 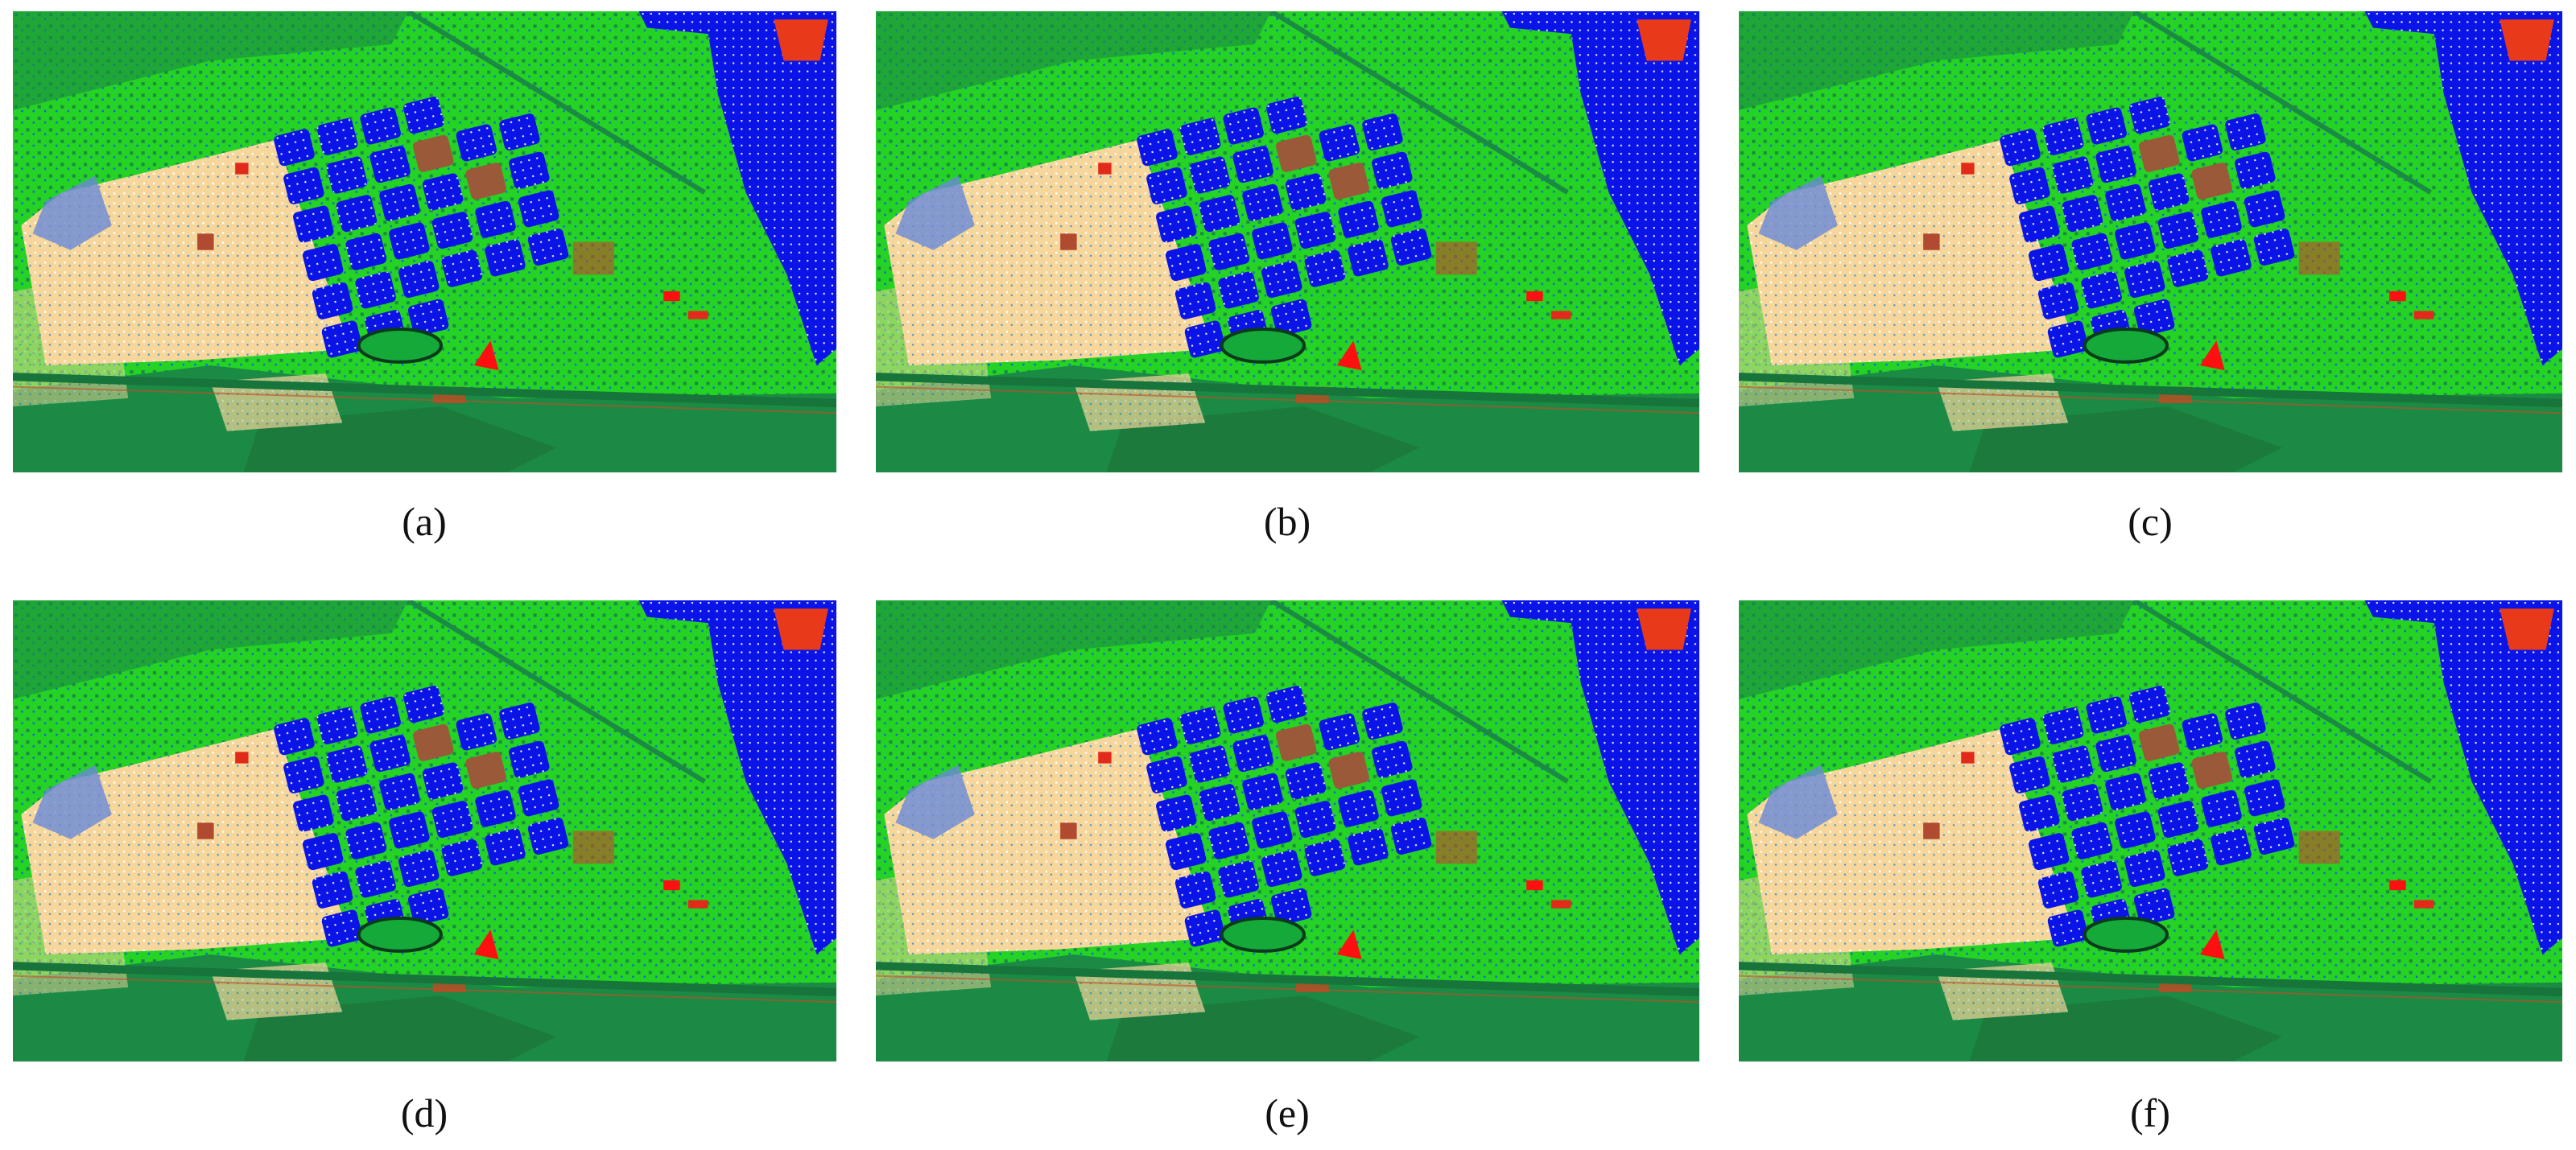 What do you see at coordinates (2150, 1113) in the screenshot?
I see `panel-label: (f)` at bounding box center [2150, 1113].